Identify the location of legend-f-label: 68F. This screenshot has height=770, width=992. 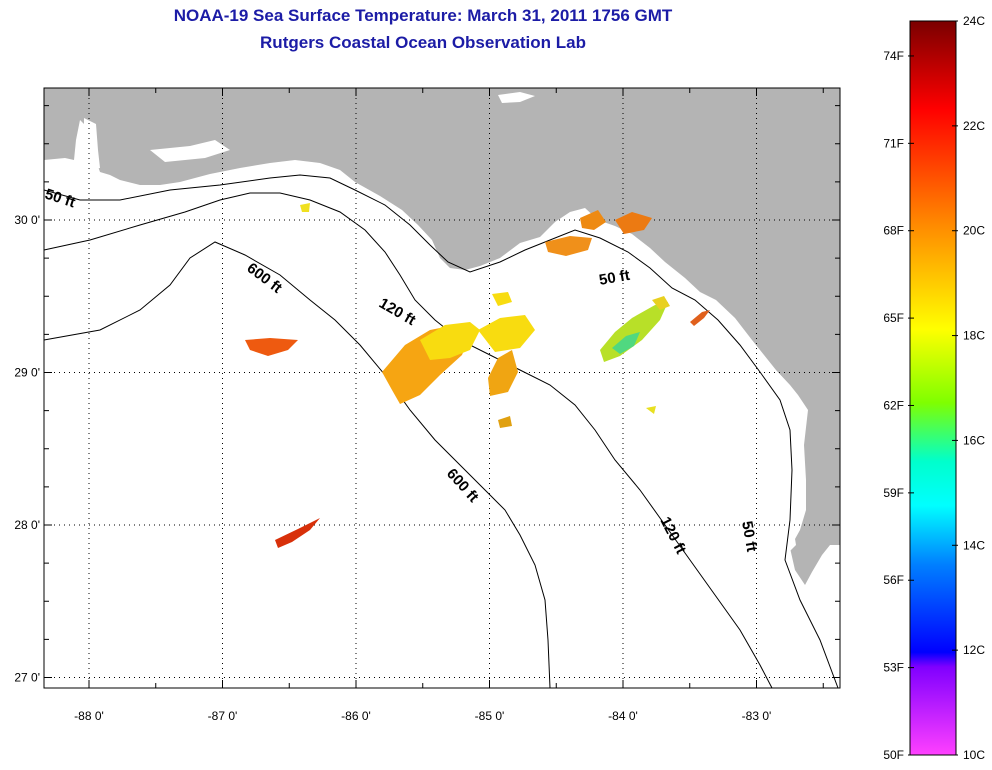
(893, 231).